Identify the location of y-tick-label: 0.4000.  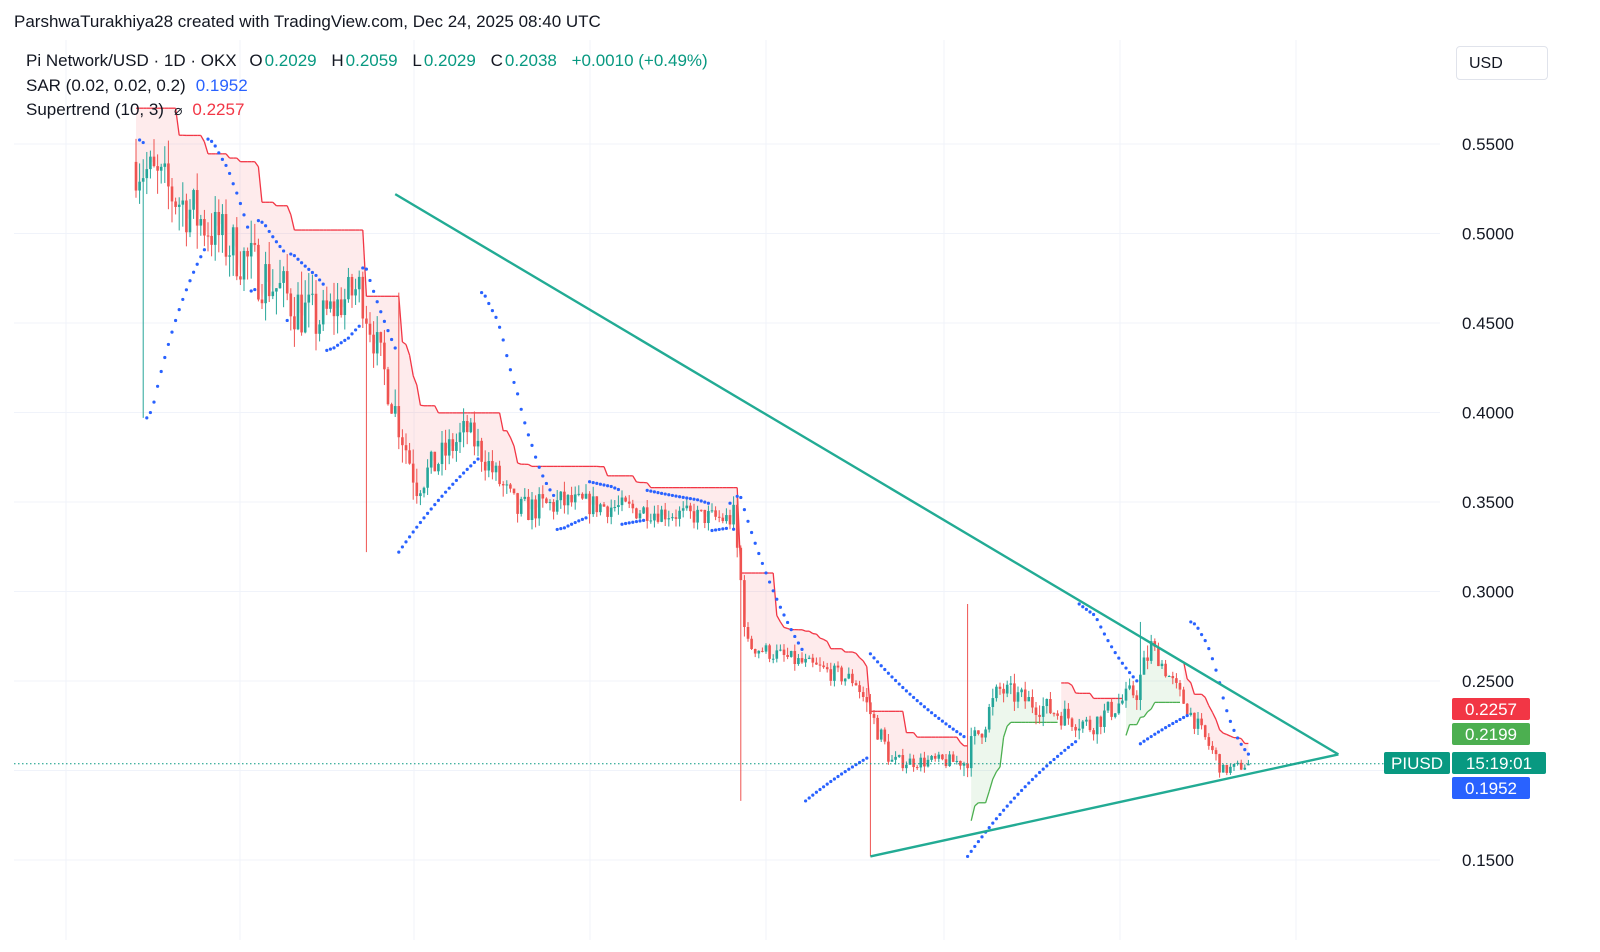
(1488, 413).